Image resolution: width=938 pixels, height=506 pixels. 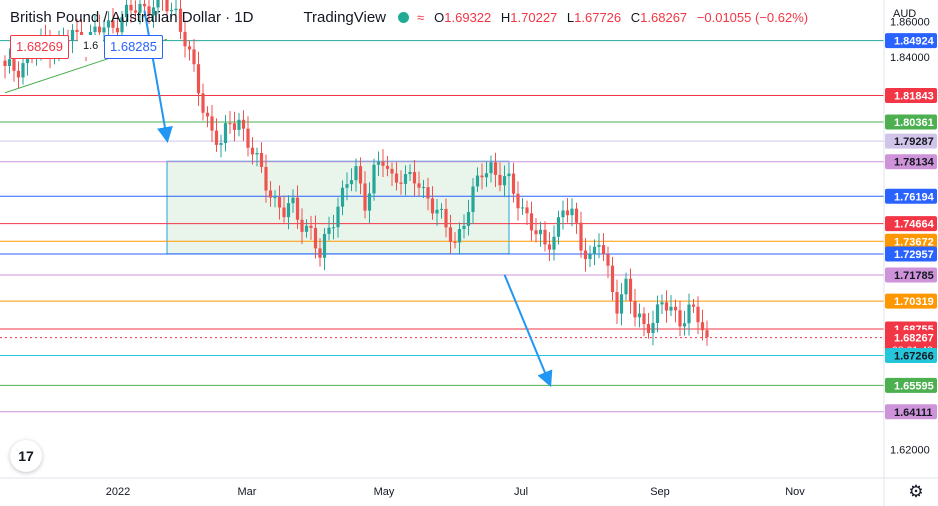 I want to click on currency-label: AUD, so click(x=905, y=14).